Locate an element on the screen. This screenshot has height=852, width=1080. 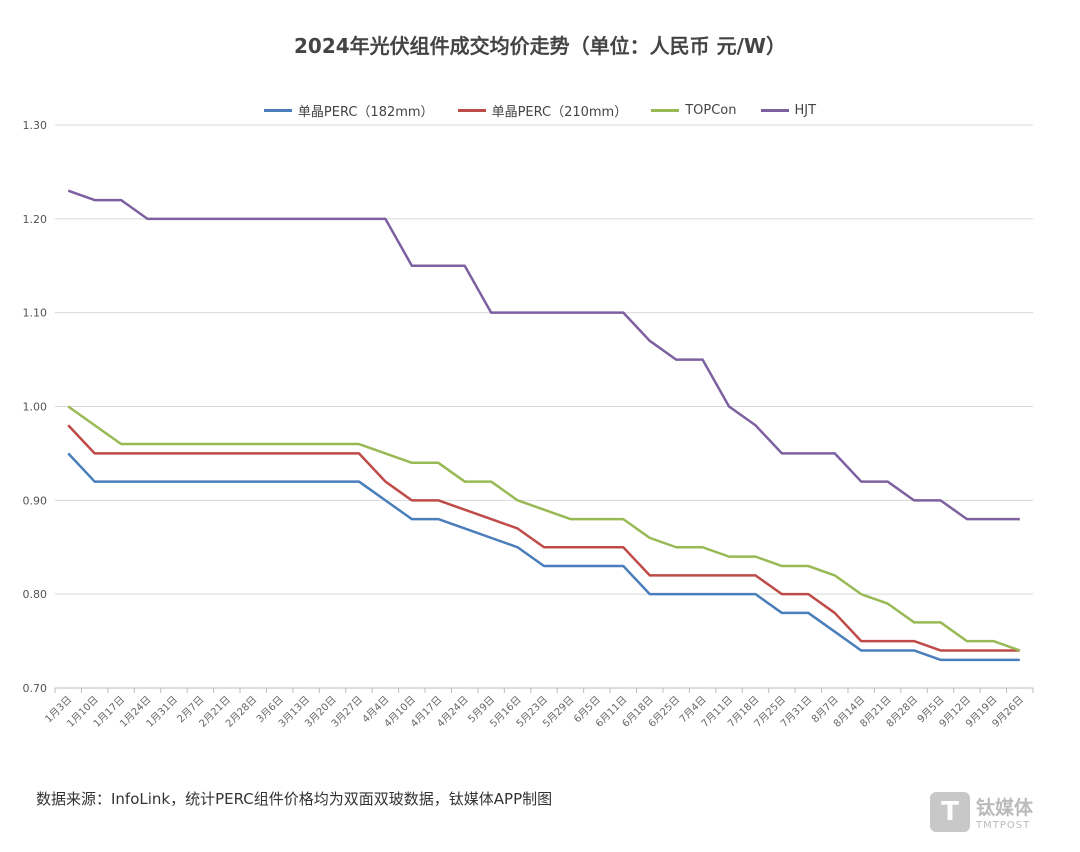
legend-item: 单晶PERC（210mm） is located at coordinates (542, 110).